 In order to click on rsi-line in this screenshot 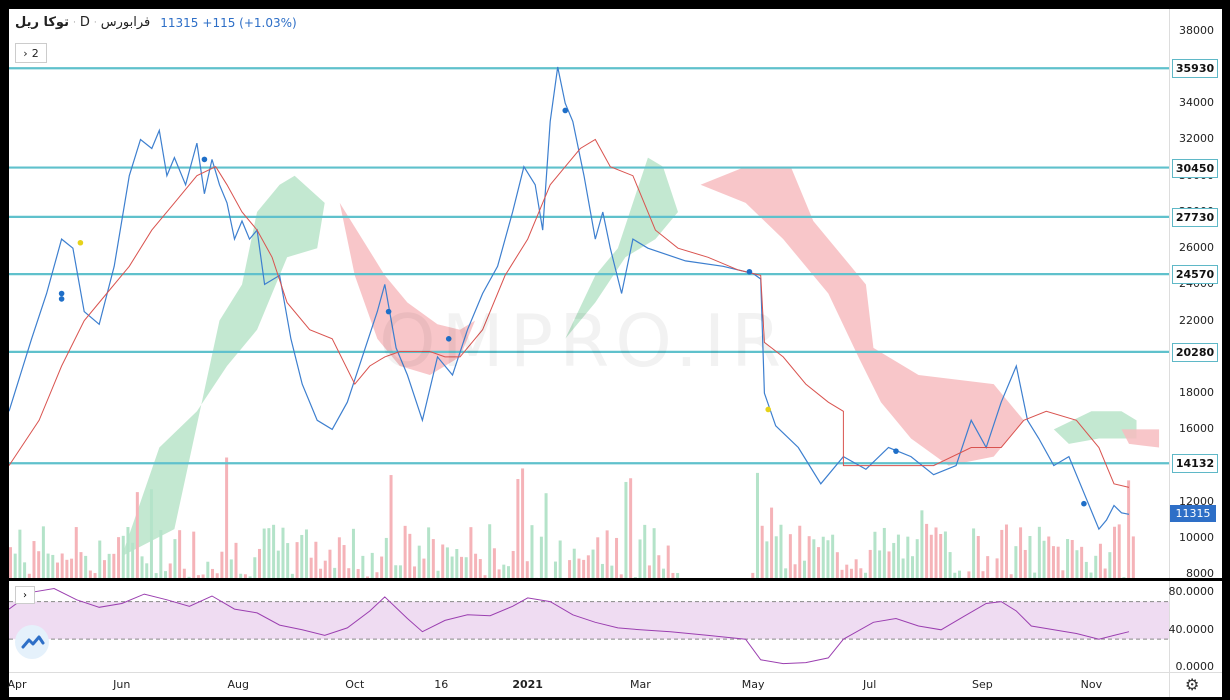, I will do `click(569, 626)`.